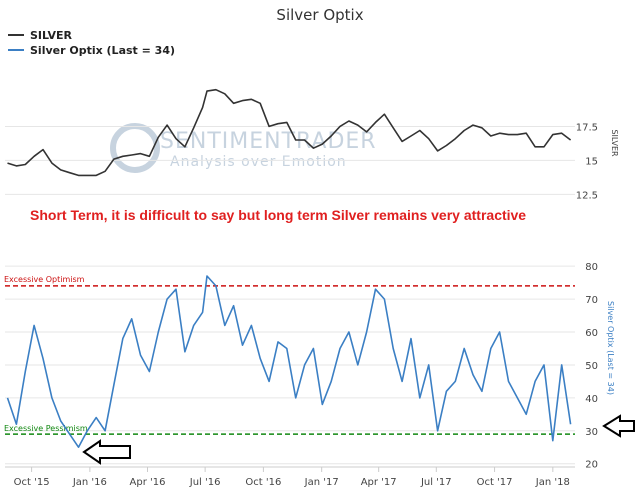 The image size is (640, 495). I want to click on optix-tick-label: 20, so click(591, 465).